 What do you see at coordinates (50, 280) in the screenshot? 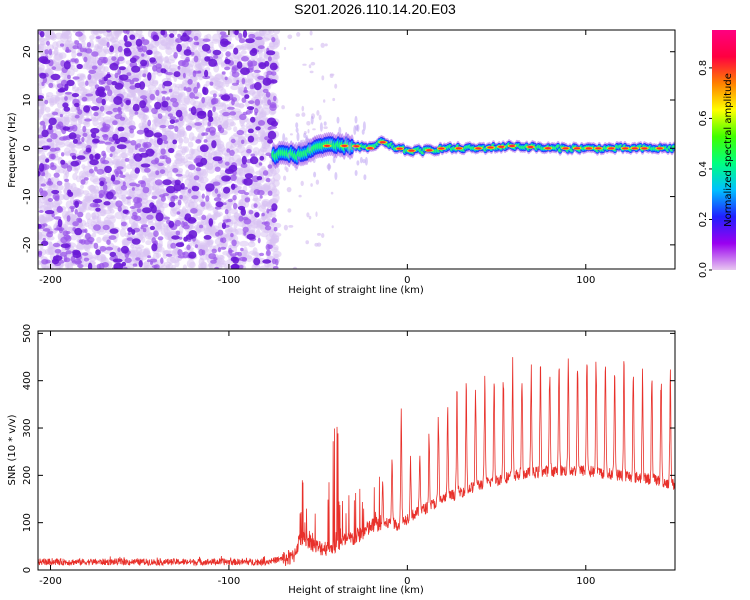
I see `spectrogram-x-tick-label: -200` at bounding box center [50, 280].